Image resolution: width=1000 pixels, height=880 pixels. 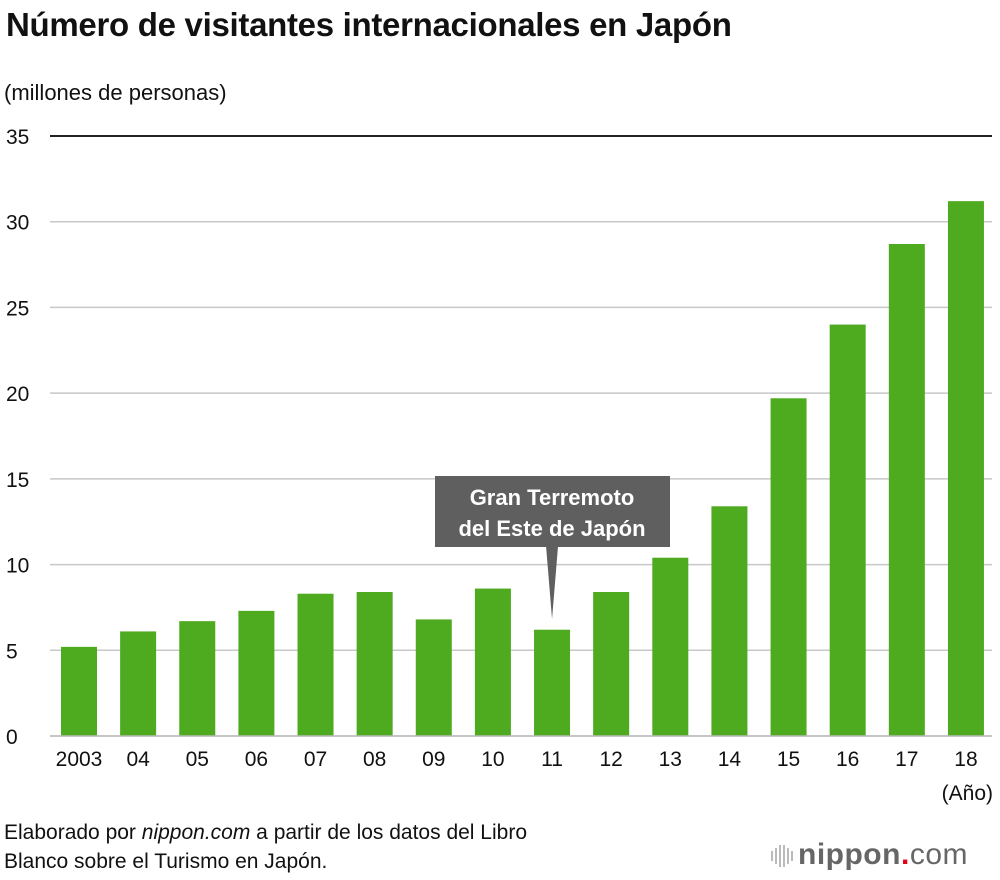 I want to click on x-tick-label: 13, so click(x=670, y=759).